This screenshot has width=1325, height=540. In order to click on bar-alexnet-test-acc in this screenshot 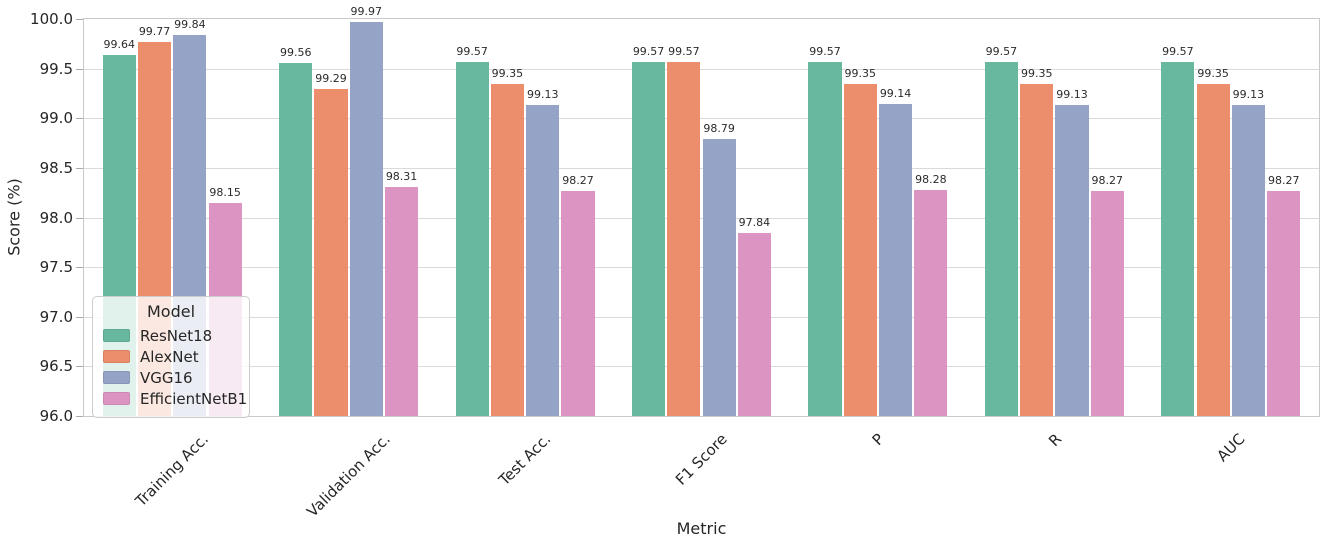, I will do `click(507, 249)`.